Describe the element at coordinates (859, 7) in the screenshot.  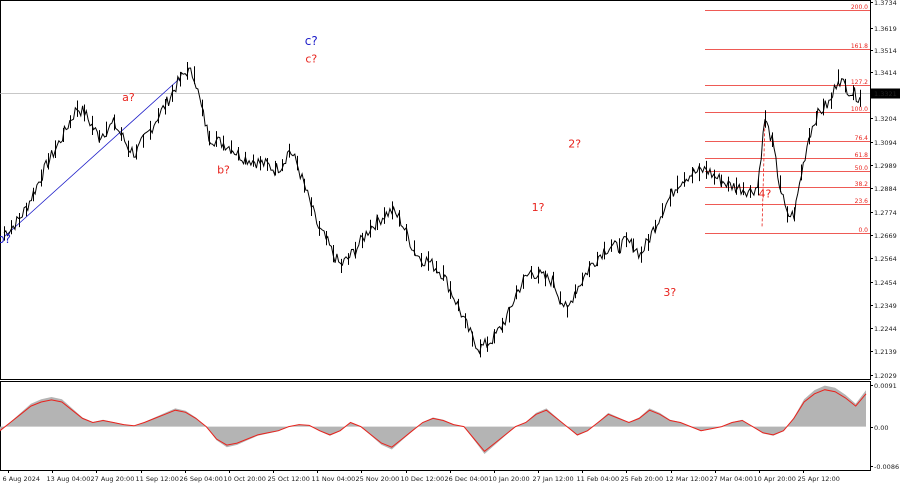
I see `fib-level-label: 200.0` at that location.